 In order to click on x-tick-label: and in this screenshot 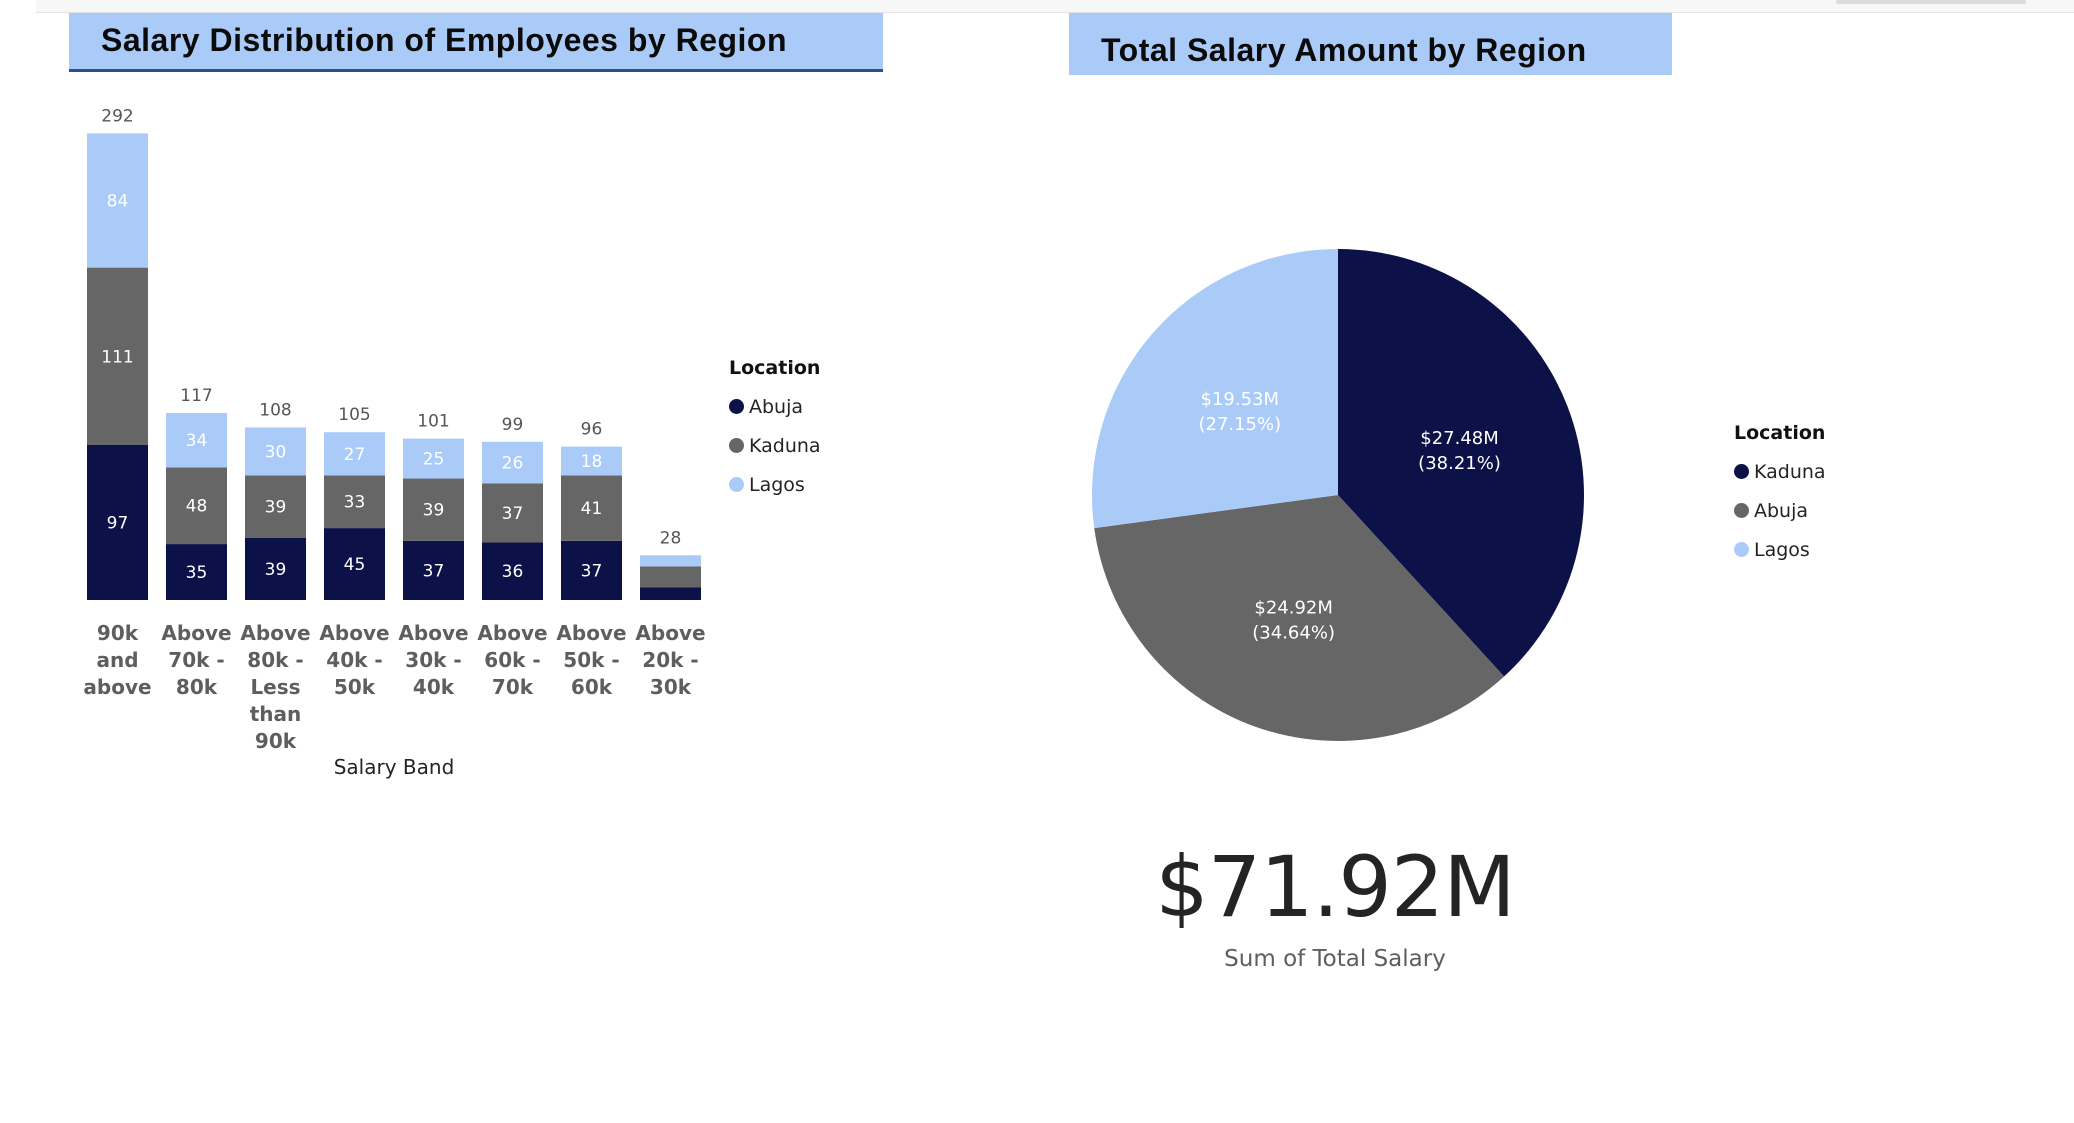, I will do `click(117, 660)`.